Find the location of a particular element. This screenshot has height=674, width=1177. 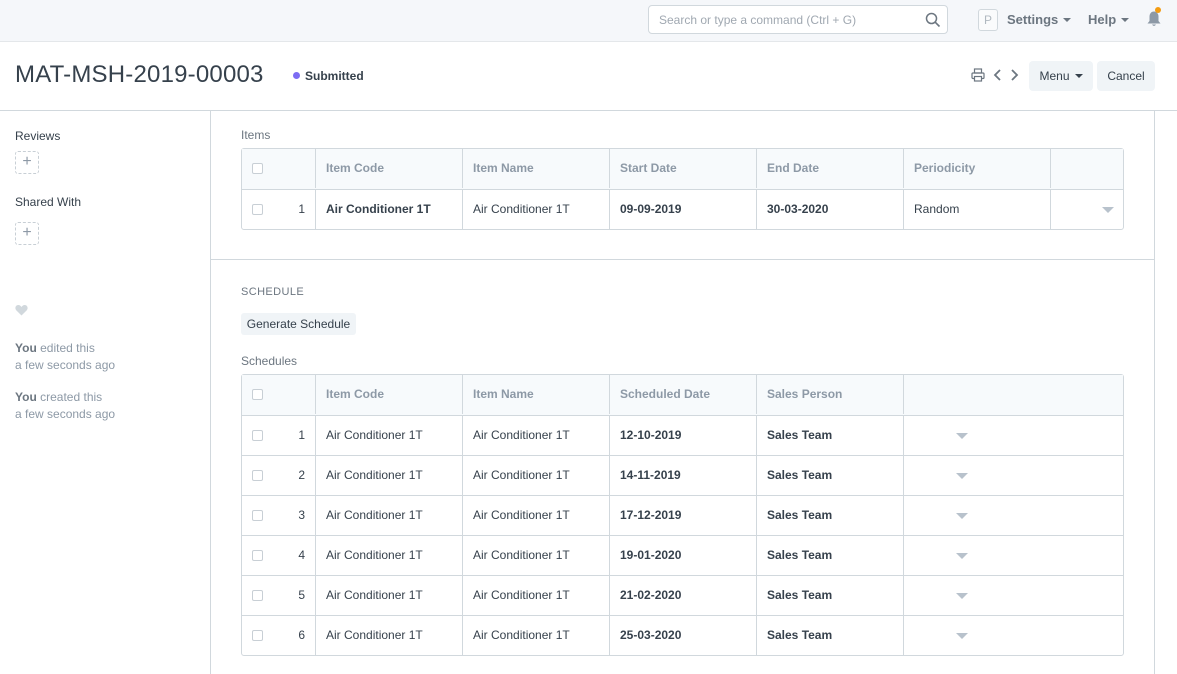

column-header: Periodicity is located at coordinates (976, 168).